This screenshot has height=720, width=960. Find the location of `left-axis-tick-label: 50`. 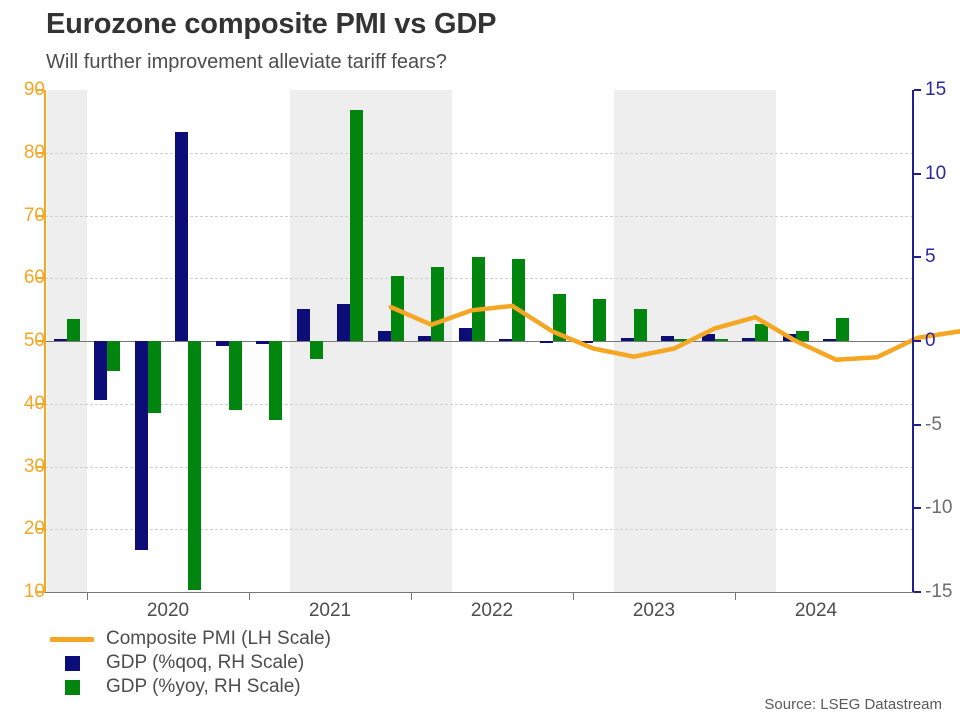

left-axis-tick-label: 50 is located at coordinates (34, 340).